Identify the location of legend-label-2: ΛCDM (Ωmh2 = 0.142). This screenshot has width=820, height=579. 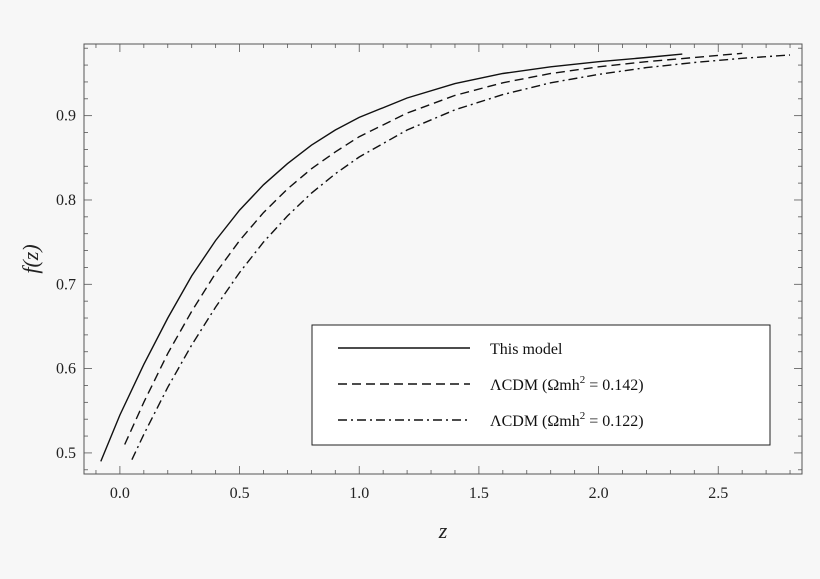
(567, 384).